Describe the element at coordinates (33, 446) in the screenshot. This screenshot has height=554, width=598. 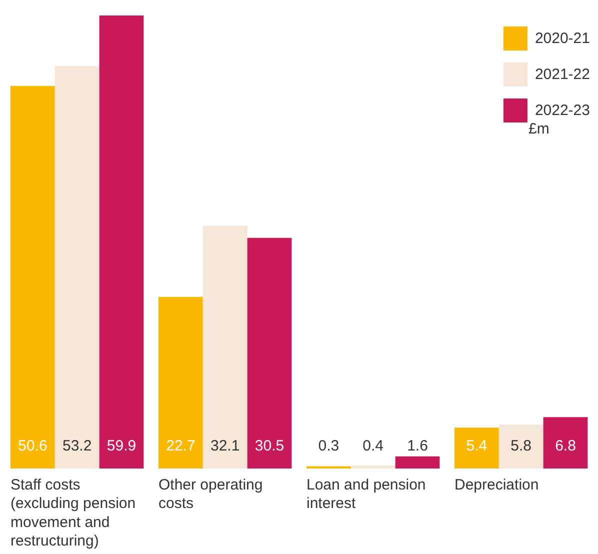
I see `data-label: 50.6` at that location.